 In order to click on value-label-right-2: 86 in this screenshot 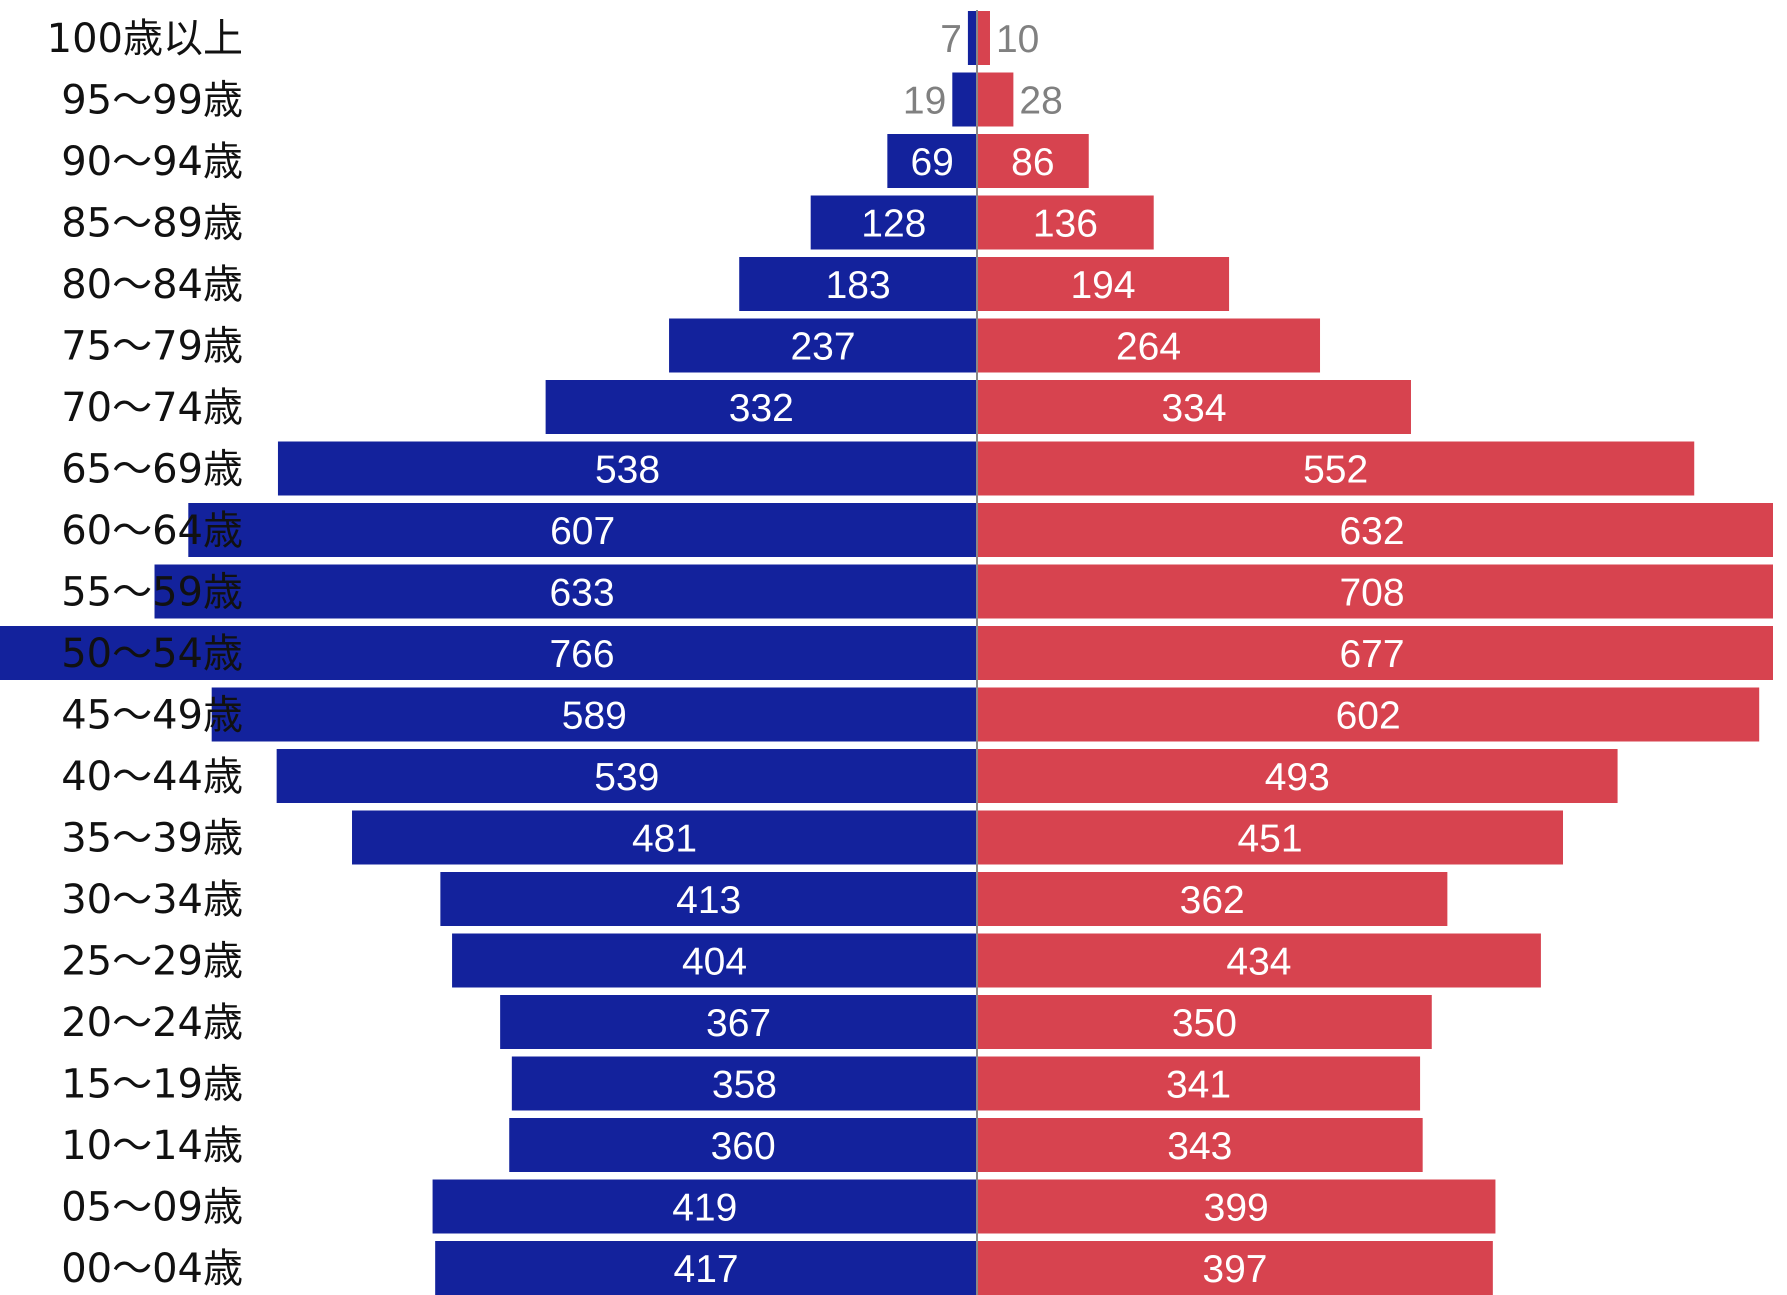, I will do `click(1032, 162)`.